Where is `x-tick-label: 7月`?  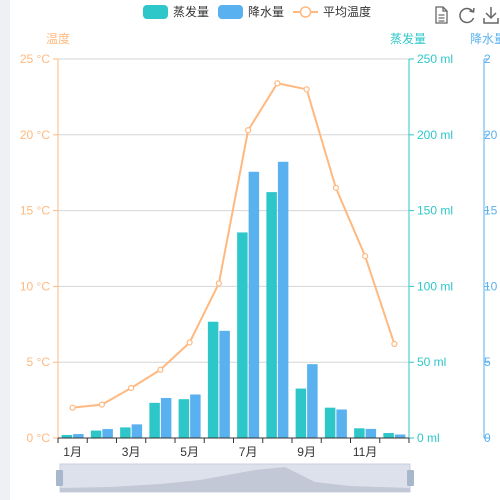
x-tick-label: 7月 is located at coordinates (248, 452).